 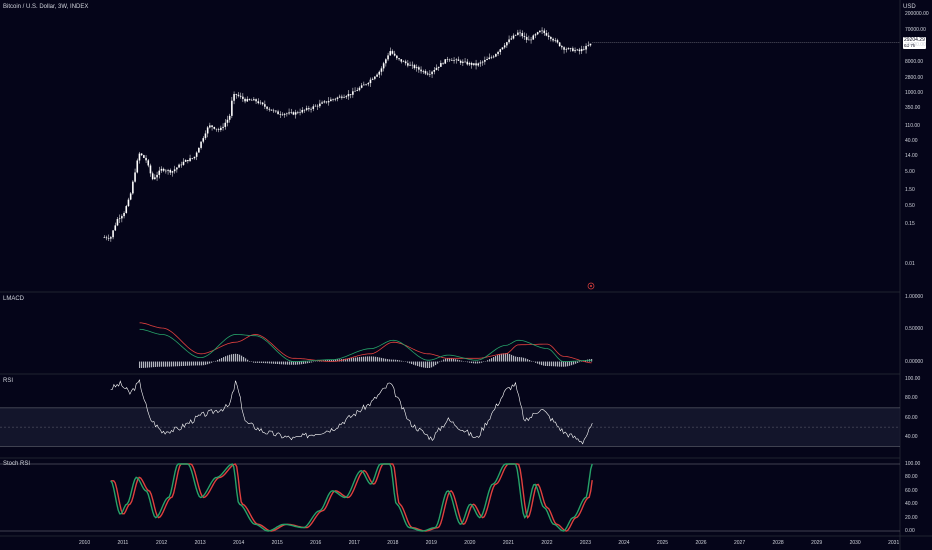 What do you see at coordinates (778, 543) in the screenshot?
I see `time-axis-label: 2028` at bounding box center [778, 543].